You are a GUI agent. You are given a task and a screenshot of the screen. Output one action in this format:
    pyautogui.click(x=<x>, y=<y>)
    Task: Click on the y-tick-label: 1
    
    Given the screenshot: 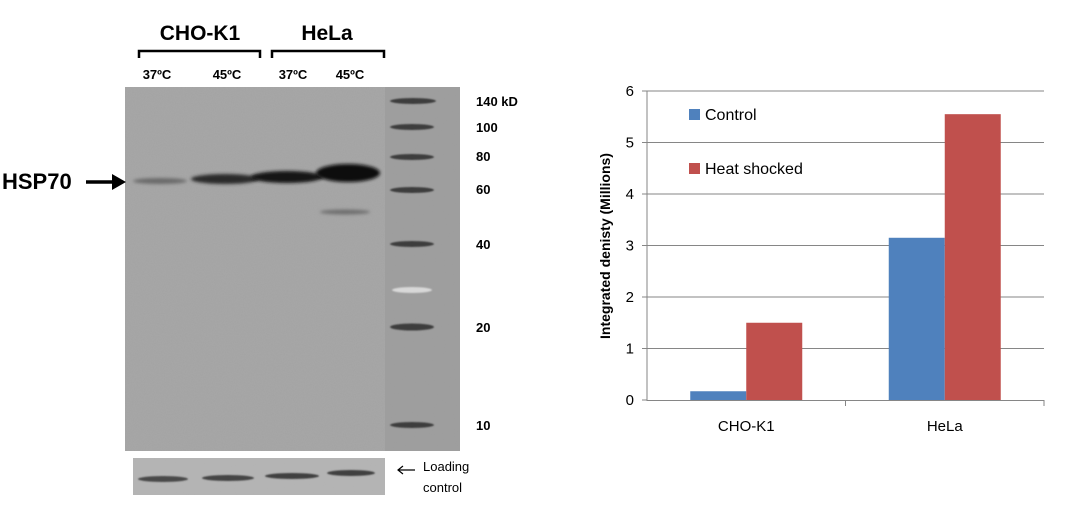 What is the action you would take?
    pyautogui.click(x=630, y=349)
    